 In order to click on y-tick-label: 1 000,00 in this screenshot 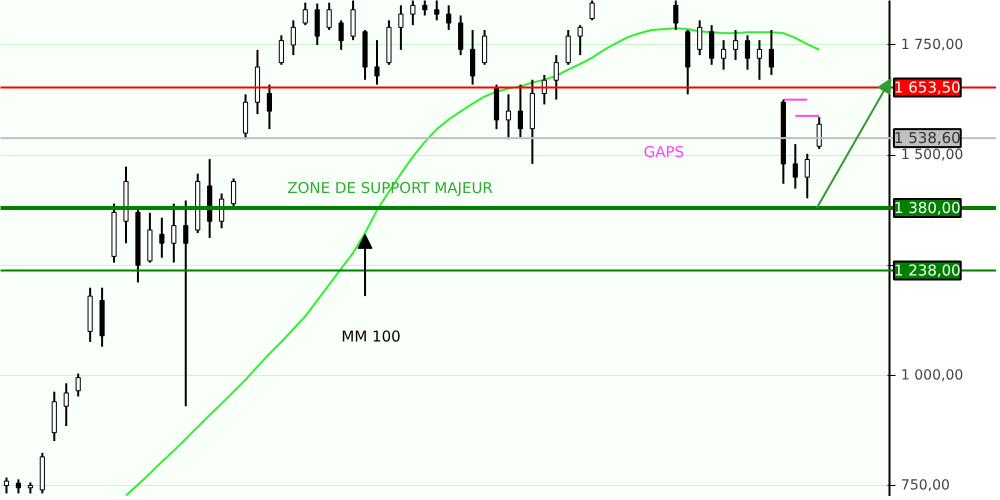, I will do `click(932, 375)`.